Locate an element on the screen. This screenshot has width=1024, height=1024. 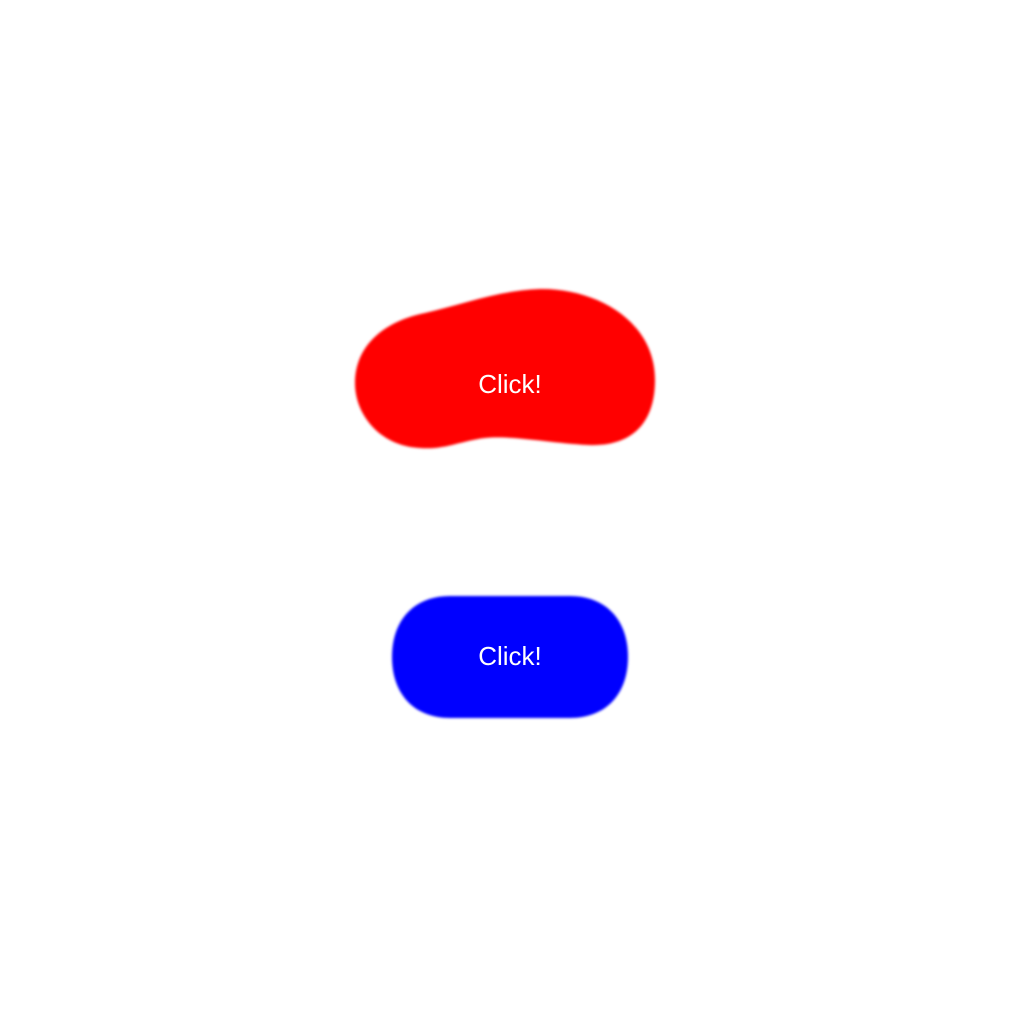
red-blob-shape: Click! is located at coordinates (505, 368).